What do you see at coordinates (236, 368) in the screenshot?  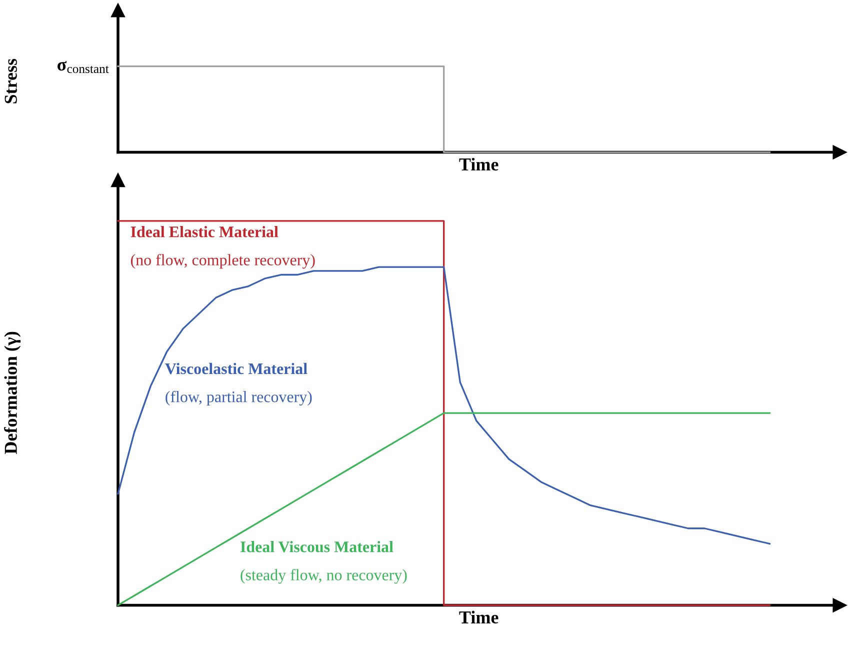 I see `series-label: Viscoelastic Material` at bounding box center [236, 368].